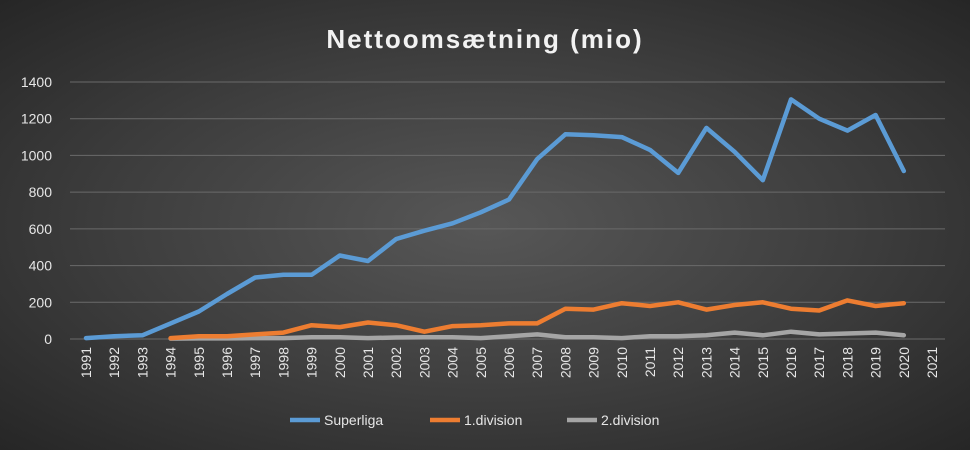  What do you see at coordinates (396, 362) in the screenshot?
I see `x-tick-label: 2002` at bounding box center [396, 362].